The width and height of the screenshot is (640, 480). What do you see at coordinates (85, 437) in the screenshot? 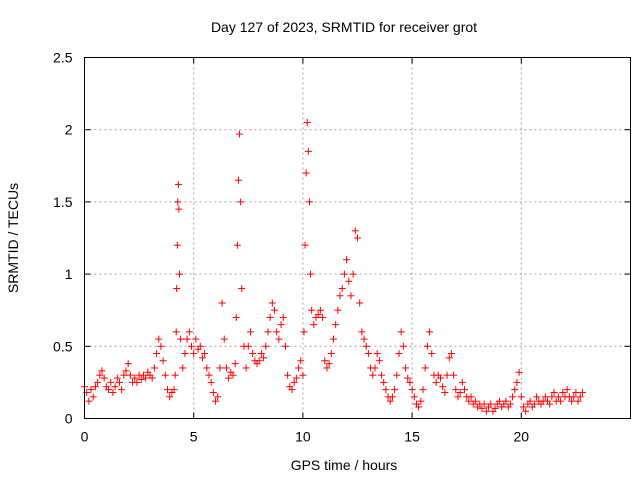
I see `x-tick-label: 0` at bounding box center [85, 437].